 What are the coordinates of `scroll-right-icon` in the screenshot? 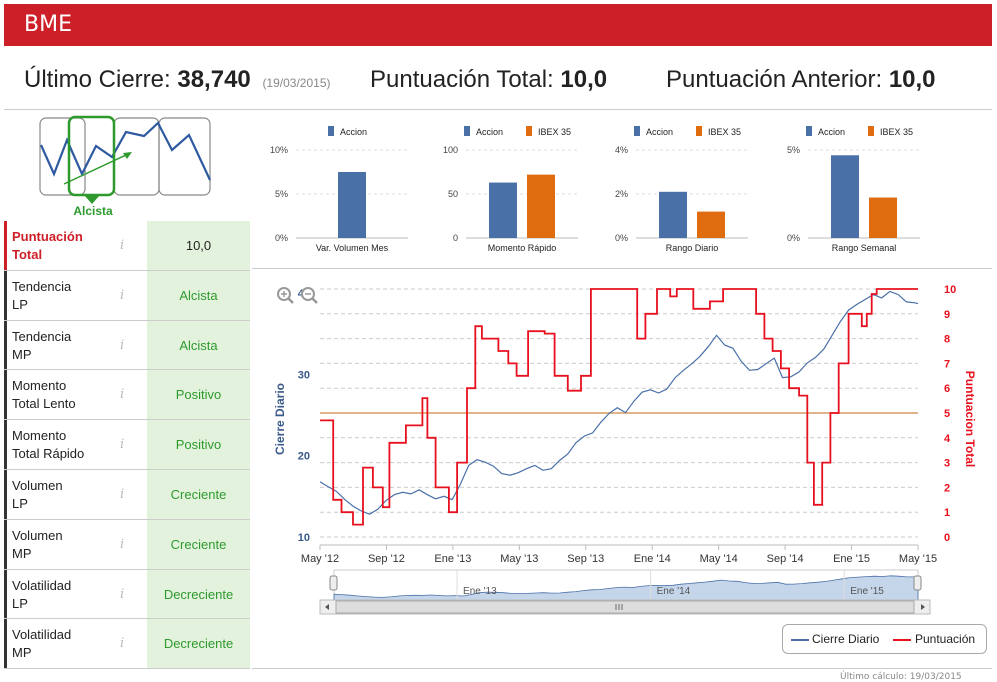 It's located at (923, 607).